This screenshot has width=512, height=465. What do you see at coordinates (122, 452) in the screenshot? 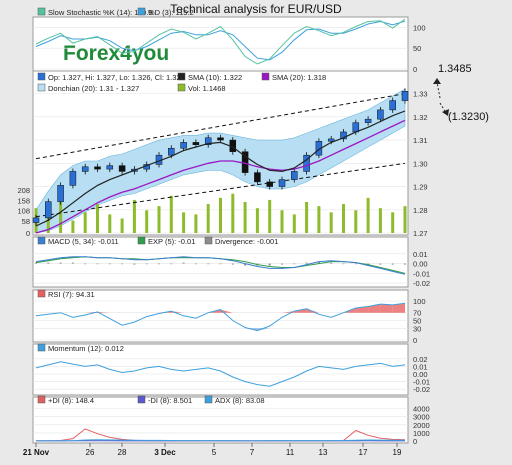
I see `x-tick-label: 28` at bounding box center [122, 452].